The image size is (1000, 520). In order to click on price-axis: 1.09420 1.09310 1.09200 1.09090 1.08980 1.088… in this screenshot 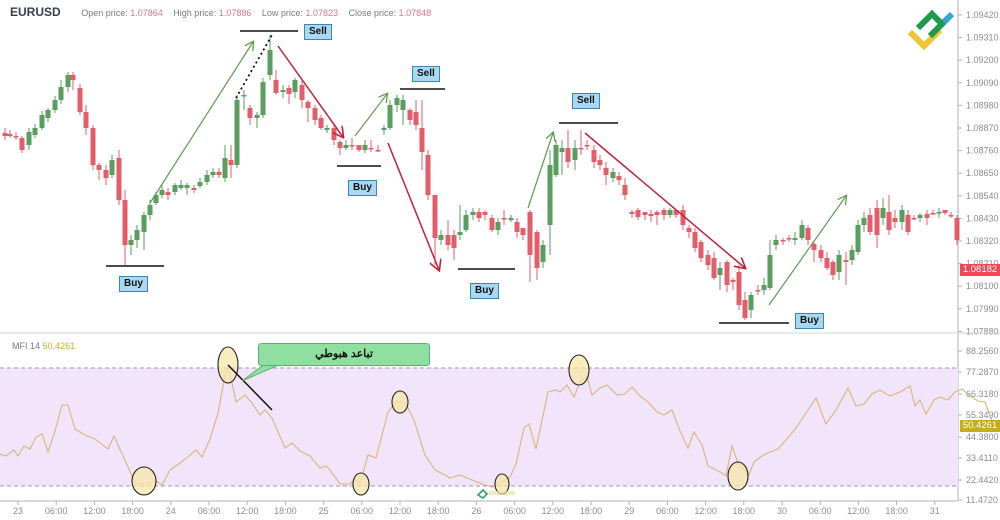, I will do `click(978, 173)`.